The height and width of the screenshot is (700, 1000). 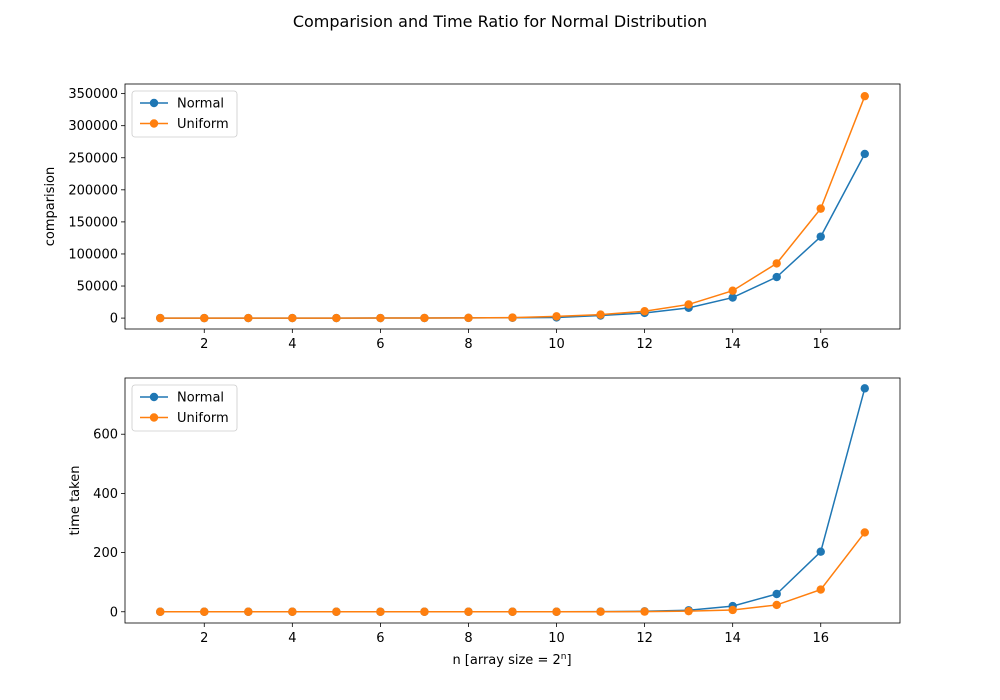 What do you see at coordinates (506, 660) in the screenshot?
I see `x-axis-label-main: n [array size = 2` at bounding box center [506, 660].